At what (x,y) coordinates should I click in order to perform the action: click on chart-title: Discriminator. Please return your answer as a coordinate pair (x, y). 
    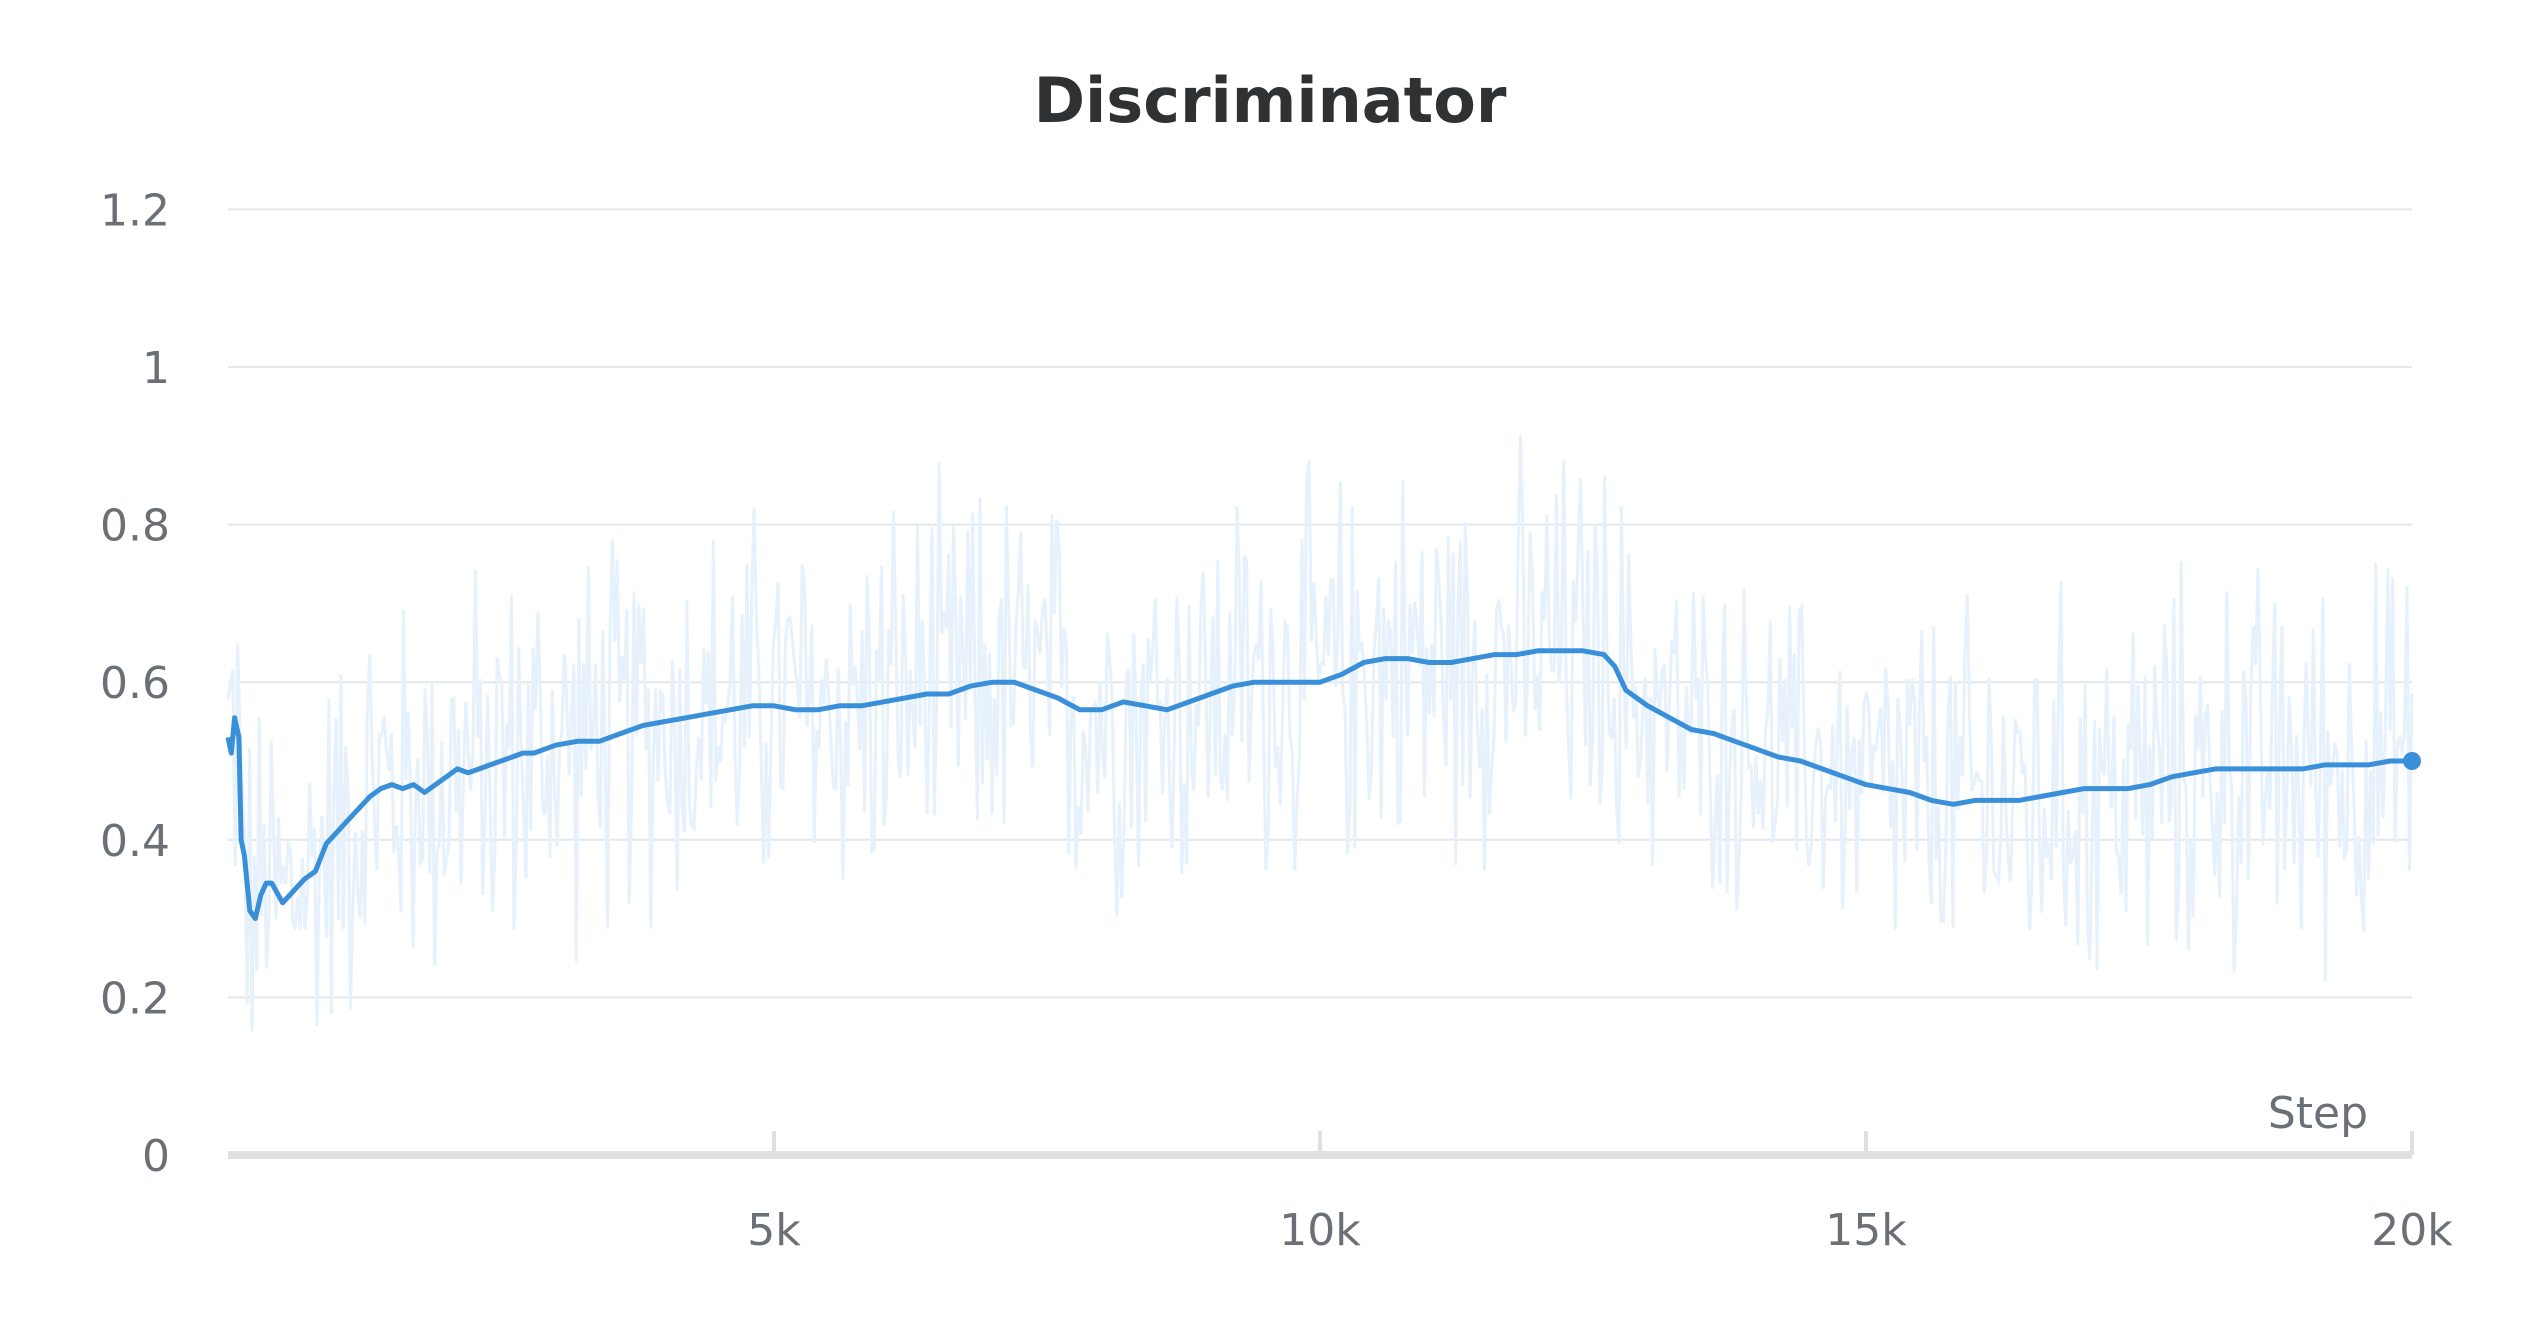
    Looking at the image, I should click on (1270, 100).